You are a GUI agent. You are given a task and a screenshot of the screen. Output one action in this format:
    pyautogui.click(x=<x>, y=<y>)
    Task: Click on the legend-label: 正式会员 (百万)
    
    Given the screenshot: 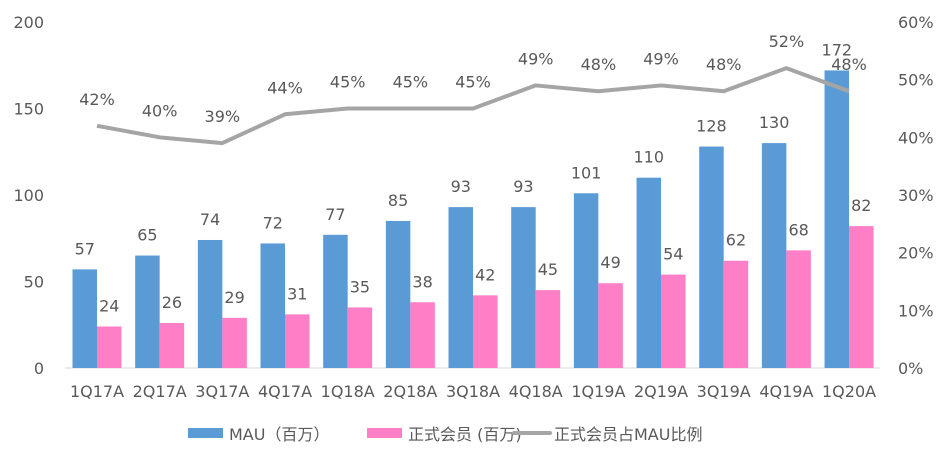 What is the action you would take?
    pyautogui.click(x=465, y=434)
    